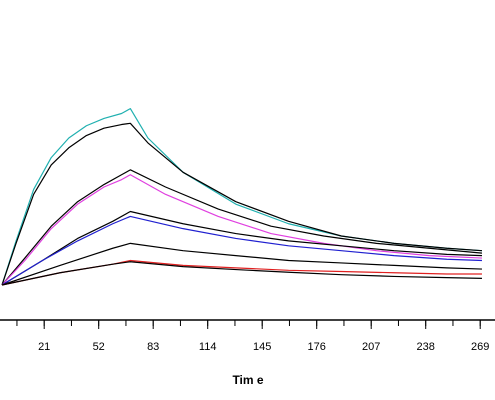 Image resolution: width=495 pixels, height=400 pixels. Describe the element at coordinates (247, 380) in the screenshot. I see `x-axis-title: Tim e` at that location.